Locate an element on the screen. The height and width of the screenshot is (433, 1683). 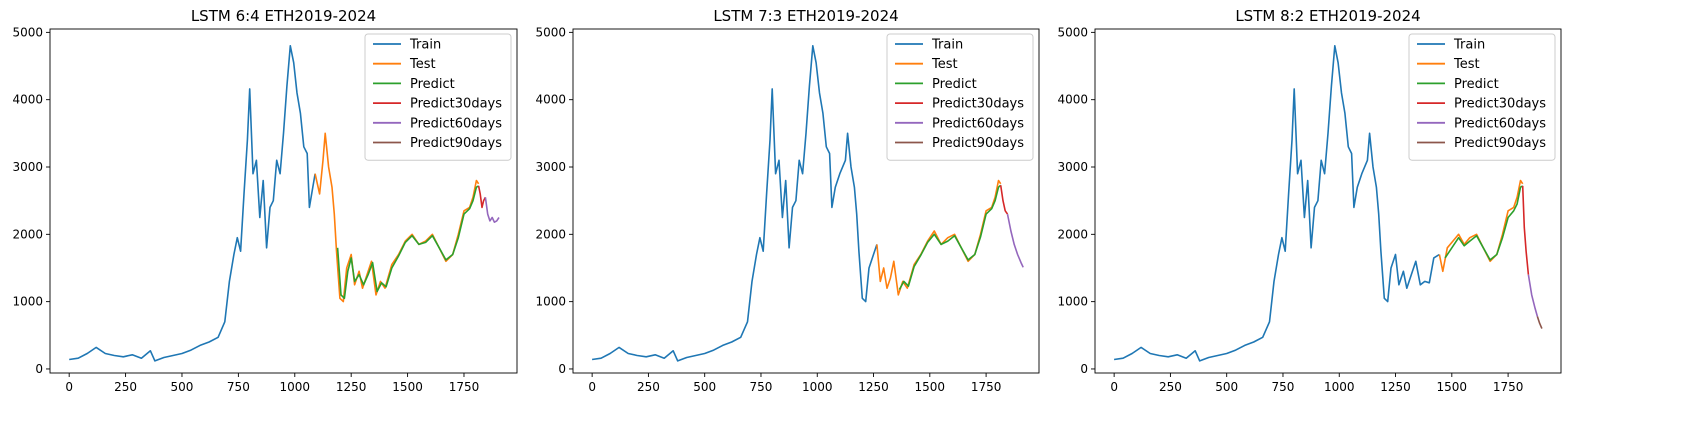
chart-title: LSTM 8:2 ETH2019-2024 is located at coordinates (1327, 16).